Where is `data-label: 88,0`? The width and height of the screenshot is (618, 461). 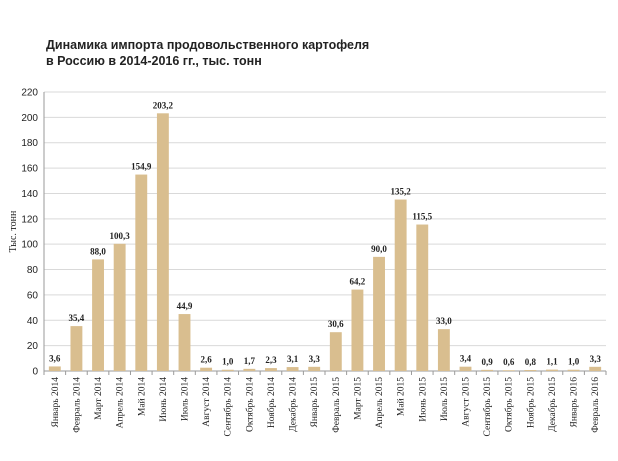
data-label: 88,0 is located at coordinates (98, 251).